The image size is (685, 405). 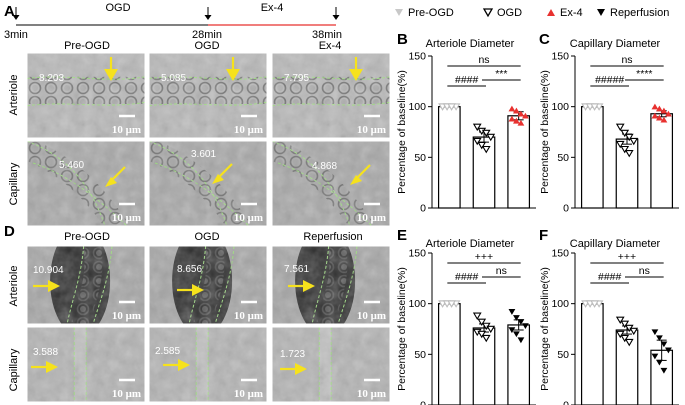 What do you see at coordinates (190, 290) in the screenshot?
I see `measurement-arrow-paneld-r0-c1` at bounding box center [190, 290].